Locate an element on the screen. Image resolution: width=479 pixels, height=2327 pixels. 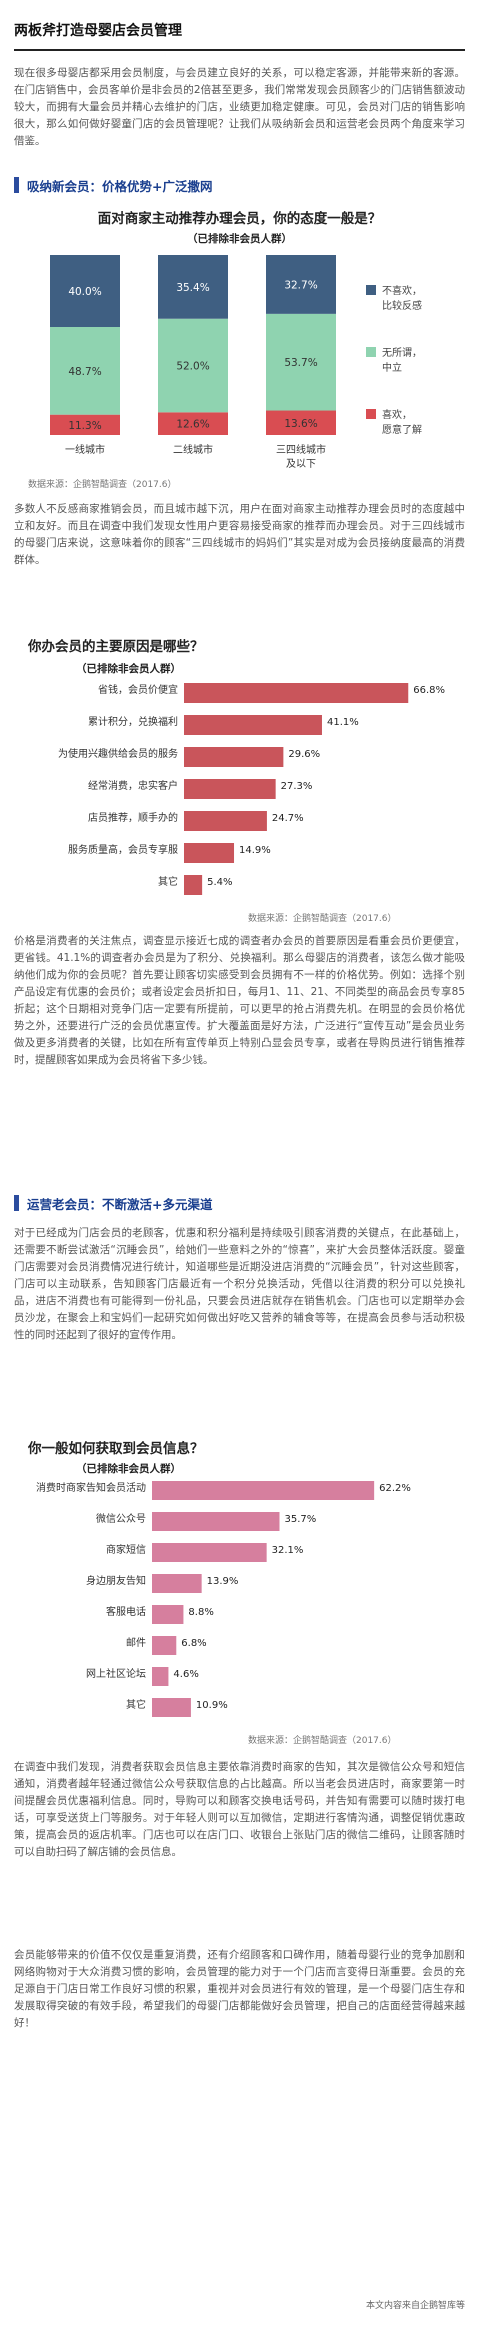
category-label: 服务质量高，会员专享服 is located at coordinates (123, 849).